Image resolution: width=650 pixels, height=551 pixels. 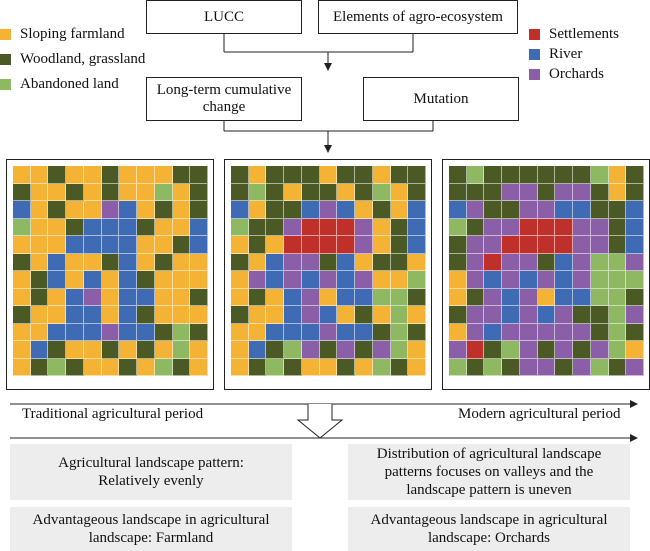 What do you see at coordinates (72, 34) in the screenshot?
I see `legend-label: Sloping farmland` at bounding box center [72, 34].